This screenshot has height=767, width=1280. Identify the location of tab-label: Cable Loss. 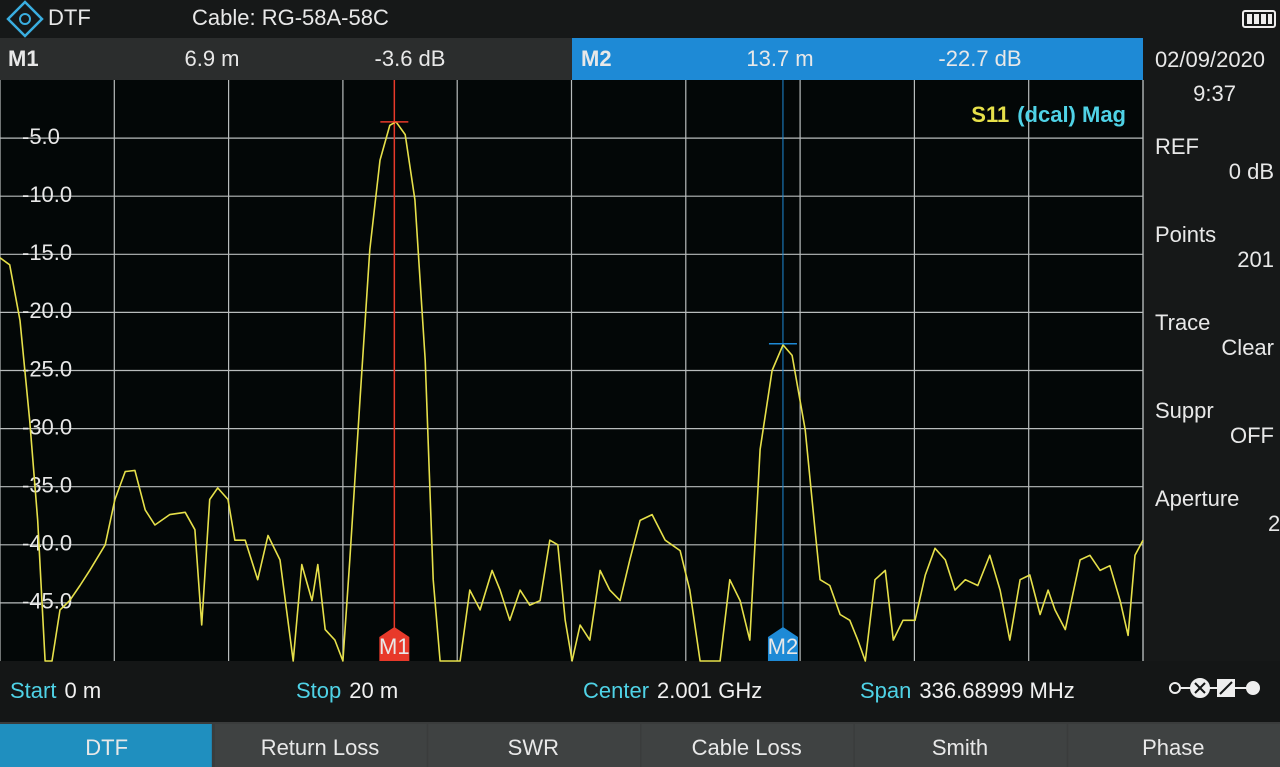
(747, 747).